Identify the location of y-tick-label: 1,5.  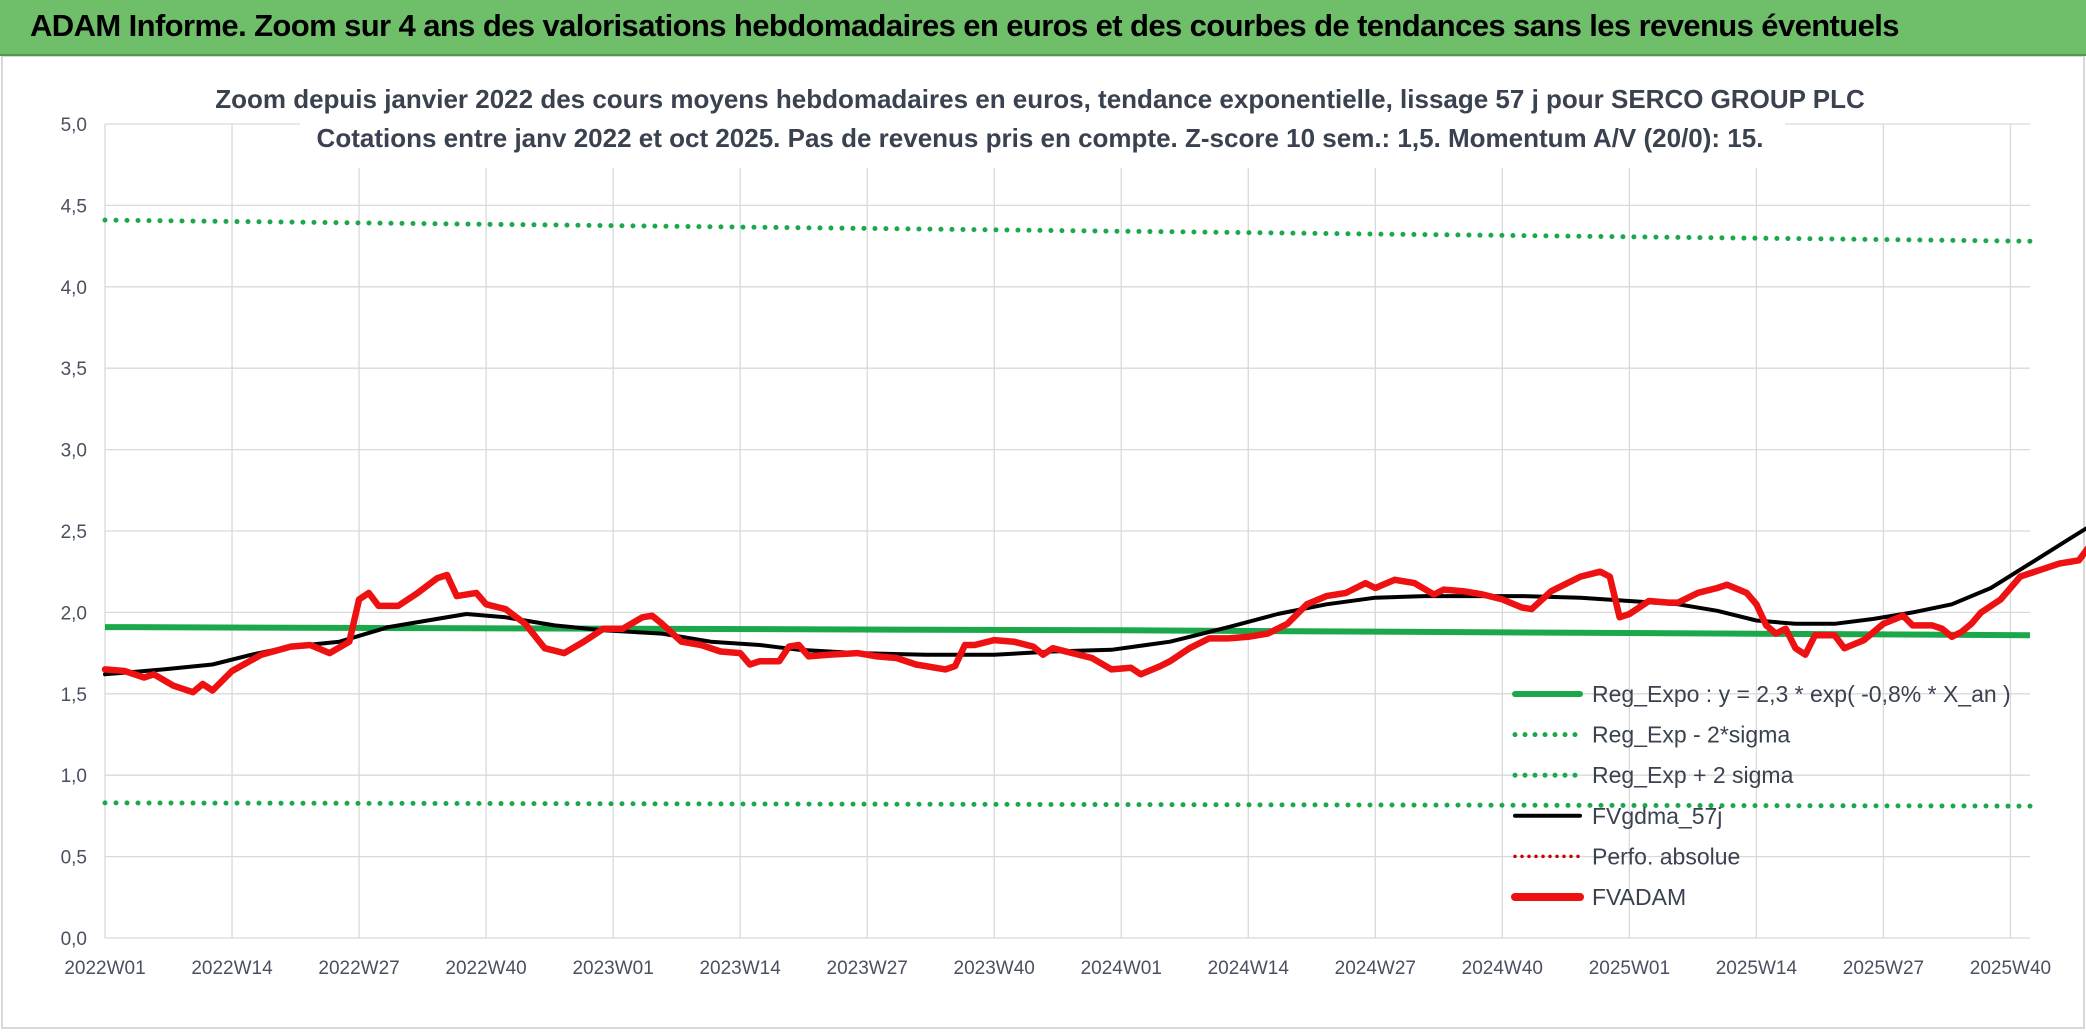
(74, 695).